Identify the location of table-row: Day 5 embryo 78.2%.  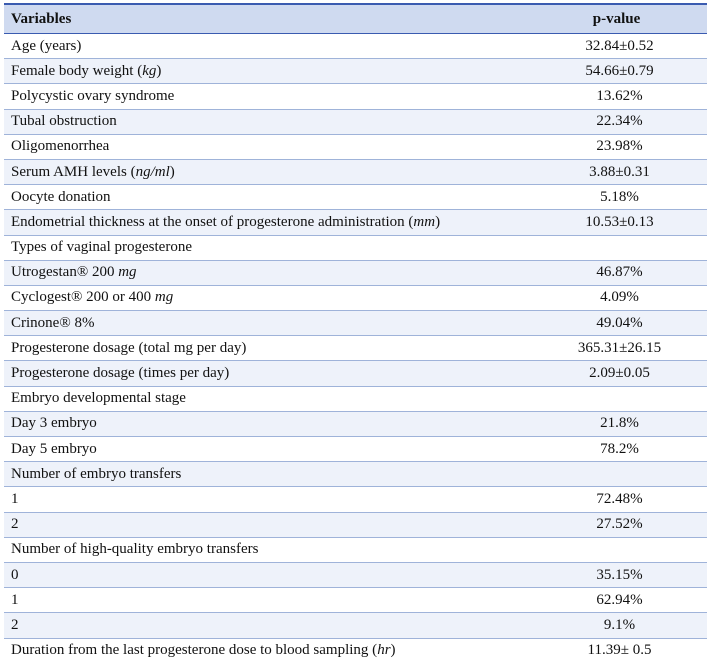
(355, 450).